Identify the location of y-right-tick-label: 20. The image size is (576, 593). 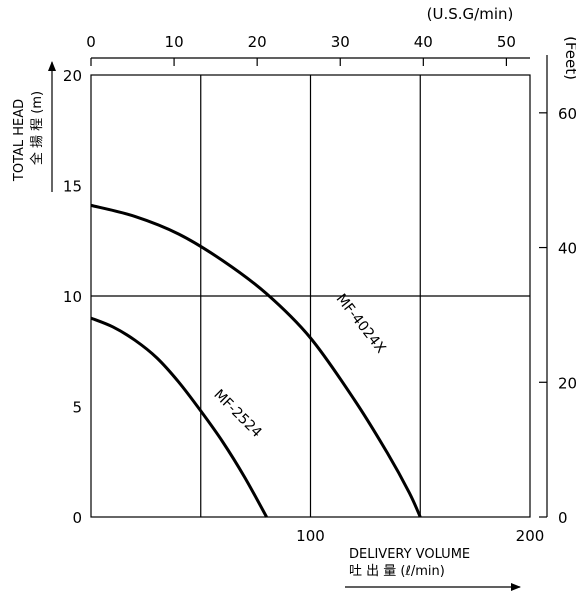
(567, 383).